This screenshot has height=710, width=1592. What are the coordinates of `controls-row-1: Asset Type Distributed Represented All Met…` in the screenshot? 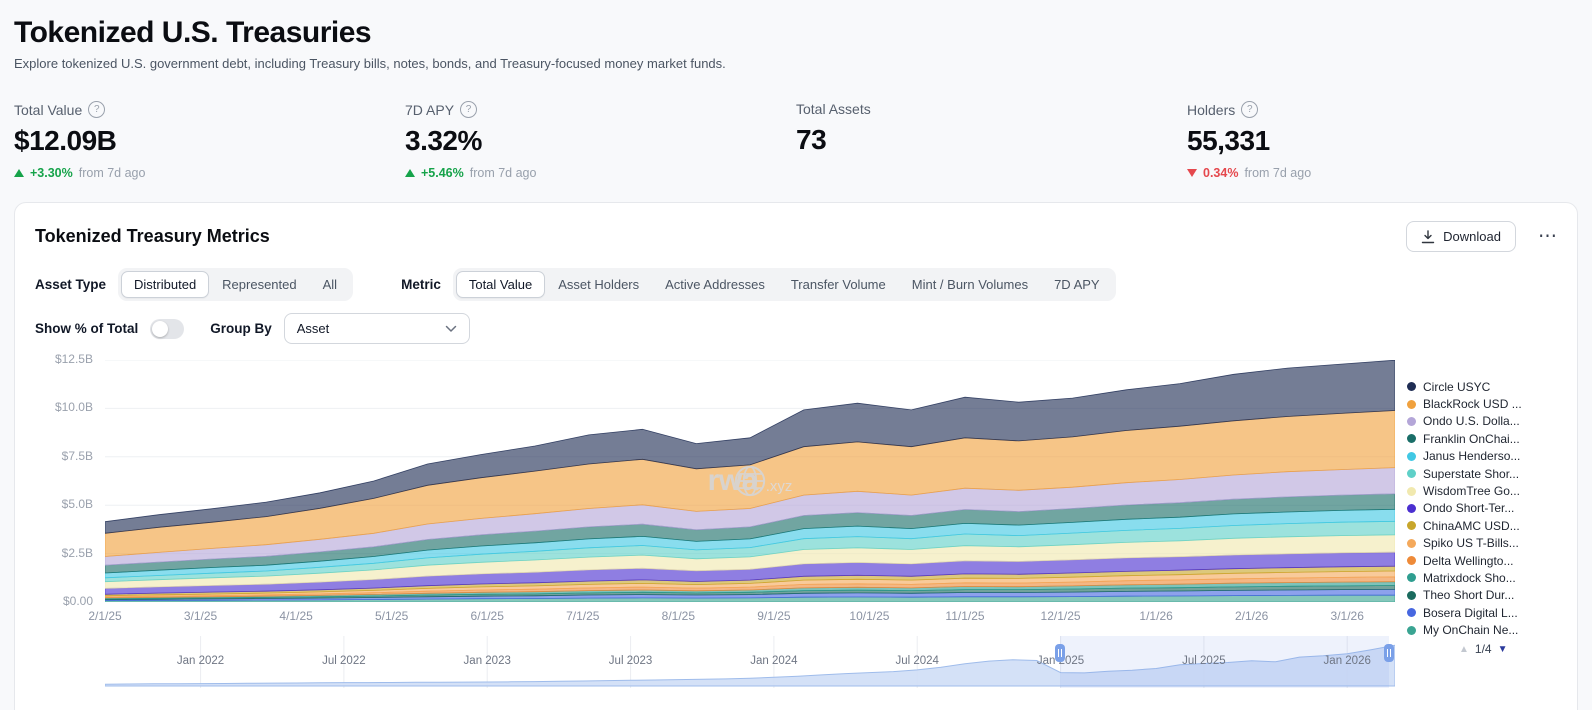 It's located at (796, 284).